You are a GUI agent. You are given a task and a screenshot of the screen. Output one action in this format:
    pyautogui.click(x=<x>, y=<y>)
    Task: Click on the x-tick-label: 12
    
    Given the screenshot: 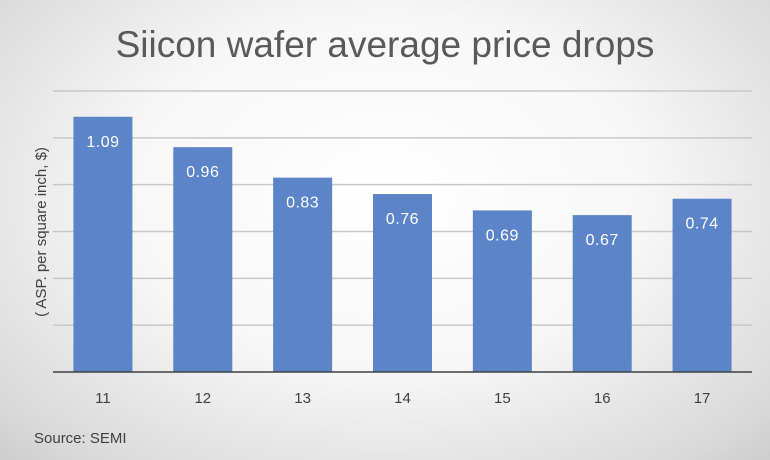 What is the action you would take?
    pyautogui.click(x=202, y=398)
    